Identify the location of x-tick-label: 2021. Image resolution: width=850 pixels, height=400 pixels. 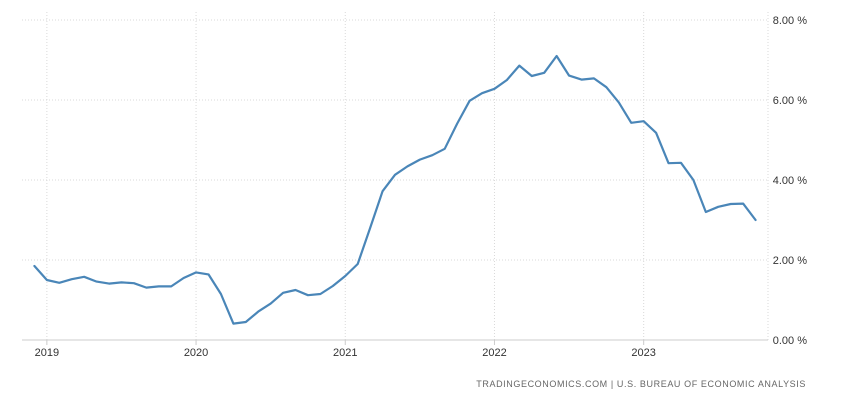
(345, 353).